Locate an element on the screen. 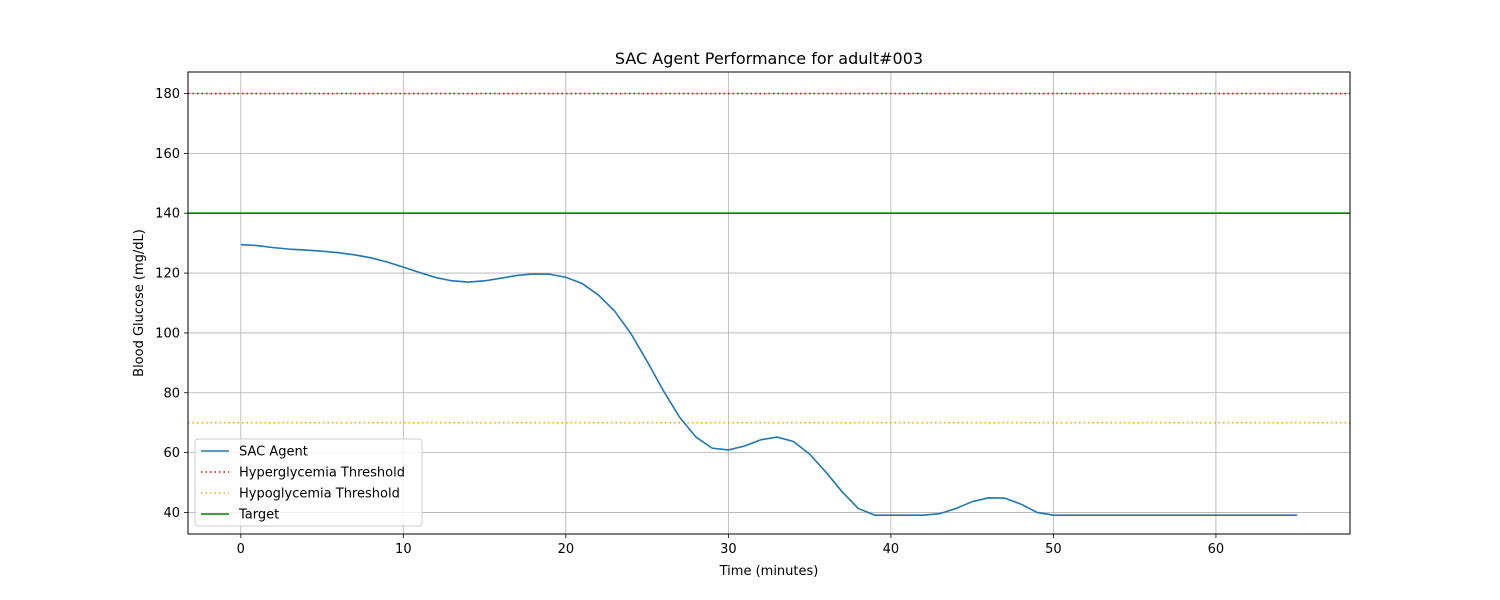 This screenshot has width=1500, height=600. x-tick-label: 0 is located at coordinates (241, 549).